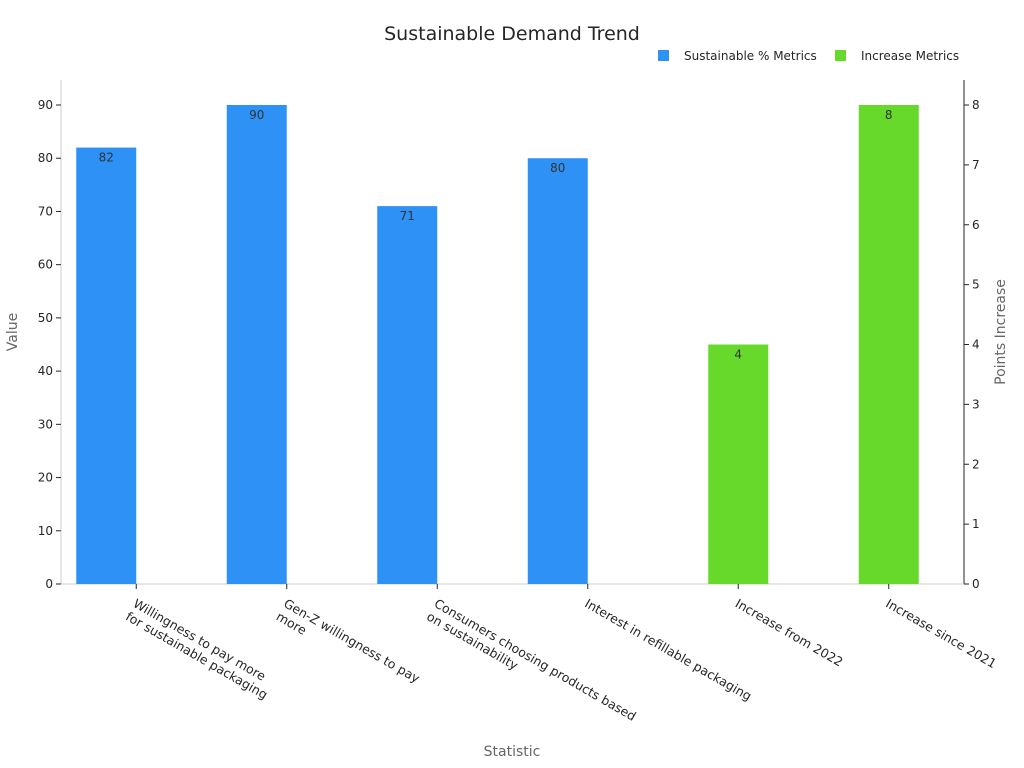 This screenshot has height=768, width=1024. I want to click on category-label-line: Interest in refillable packaging, so click(668, 650).